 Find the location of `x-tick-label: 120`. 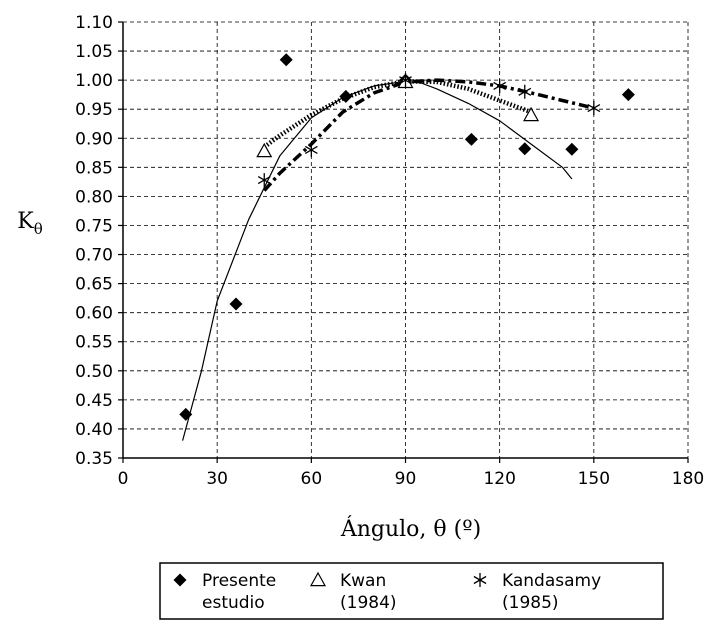

x-tick-label: 120 is located at coordinates (499, 479).